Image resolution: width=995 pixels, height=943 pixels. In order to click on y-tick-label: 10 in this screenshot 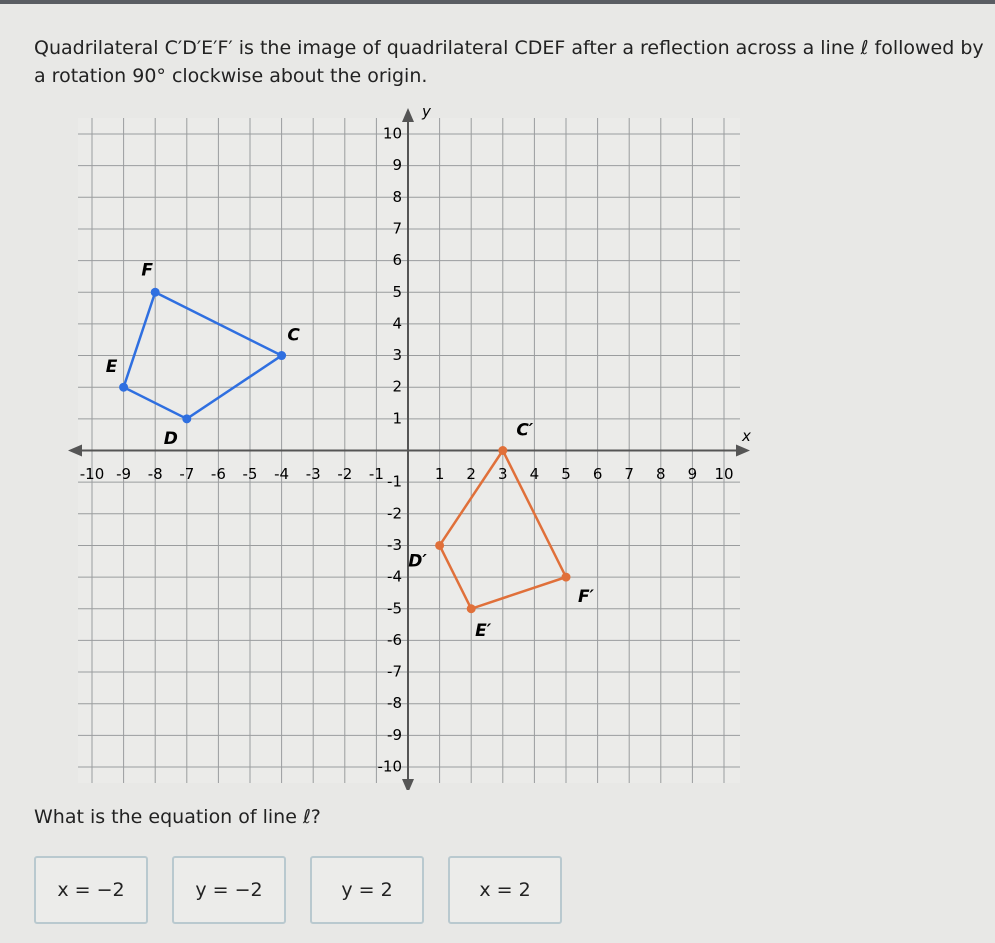, I will do `click(392, 134)`.